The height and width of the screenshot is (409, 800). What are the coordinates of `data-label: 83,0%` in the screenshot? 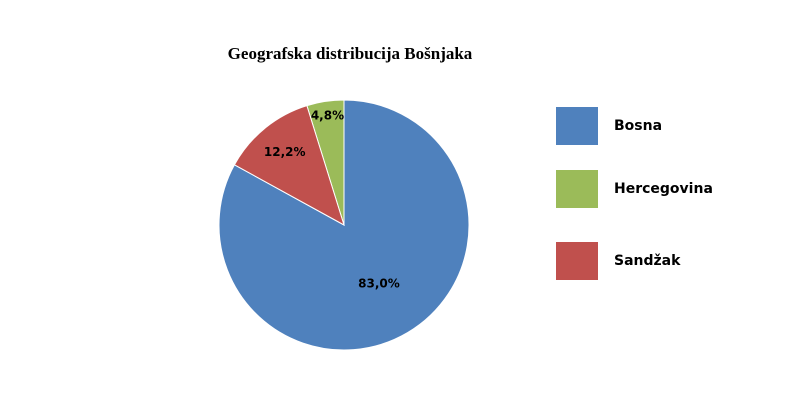 It's located at (379, 284).